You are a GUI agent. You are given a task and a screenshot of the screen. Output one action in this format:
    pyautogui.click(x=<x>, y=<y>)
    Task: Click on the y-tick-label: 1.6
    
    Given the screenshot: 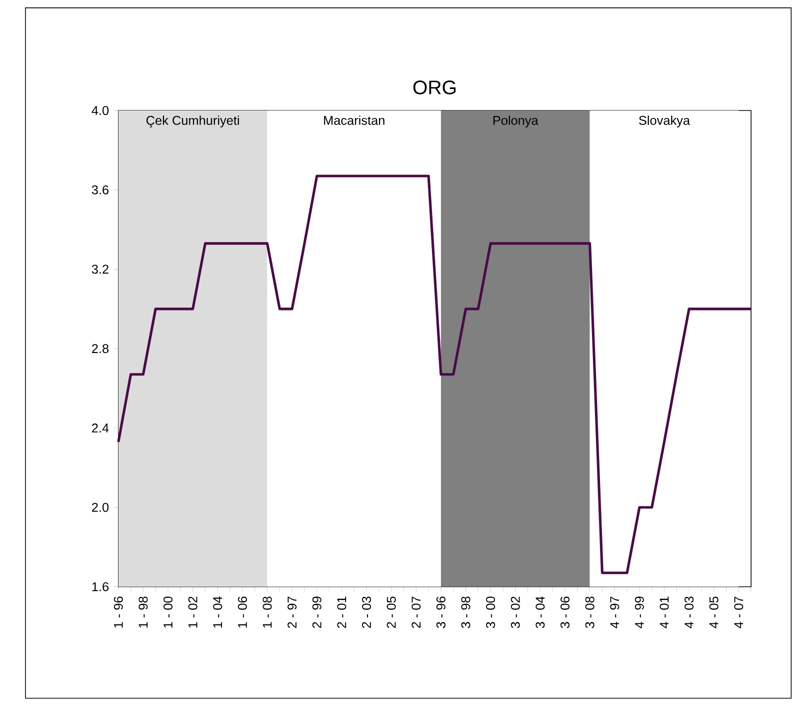 What is the action you would take?
    pyautogui.click(x=100, y=587)
    